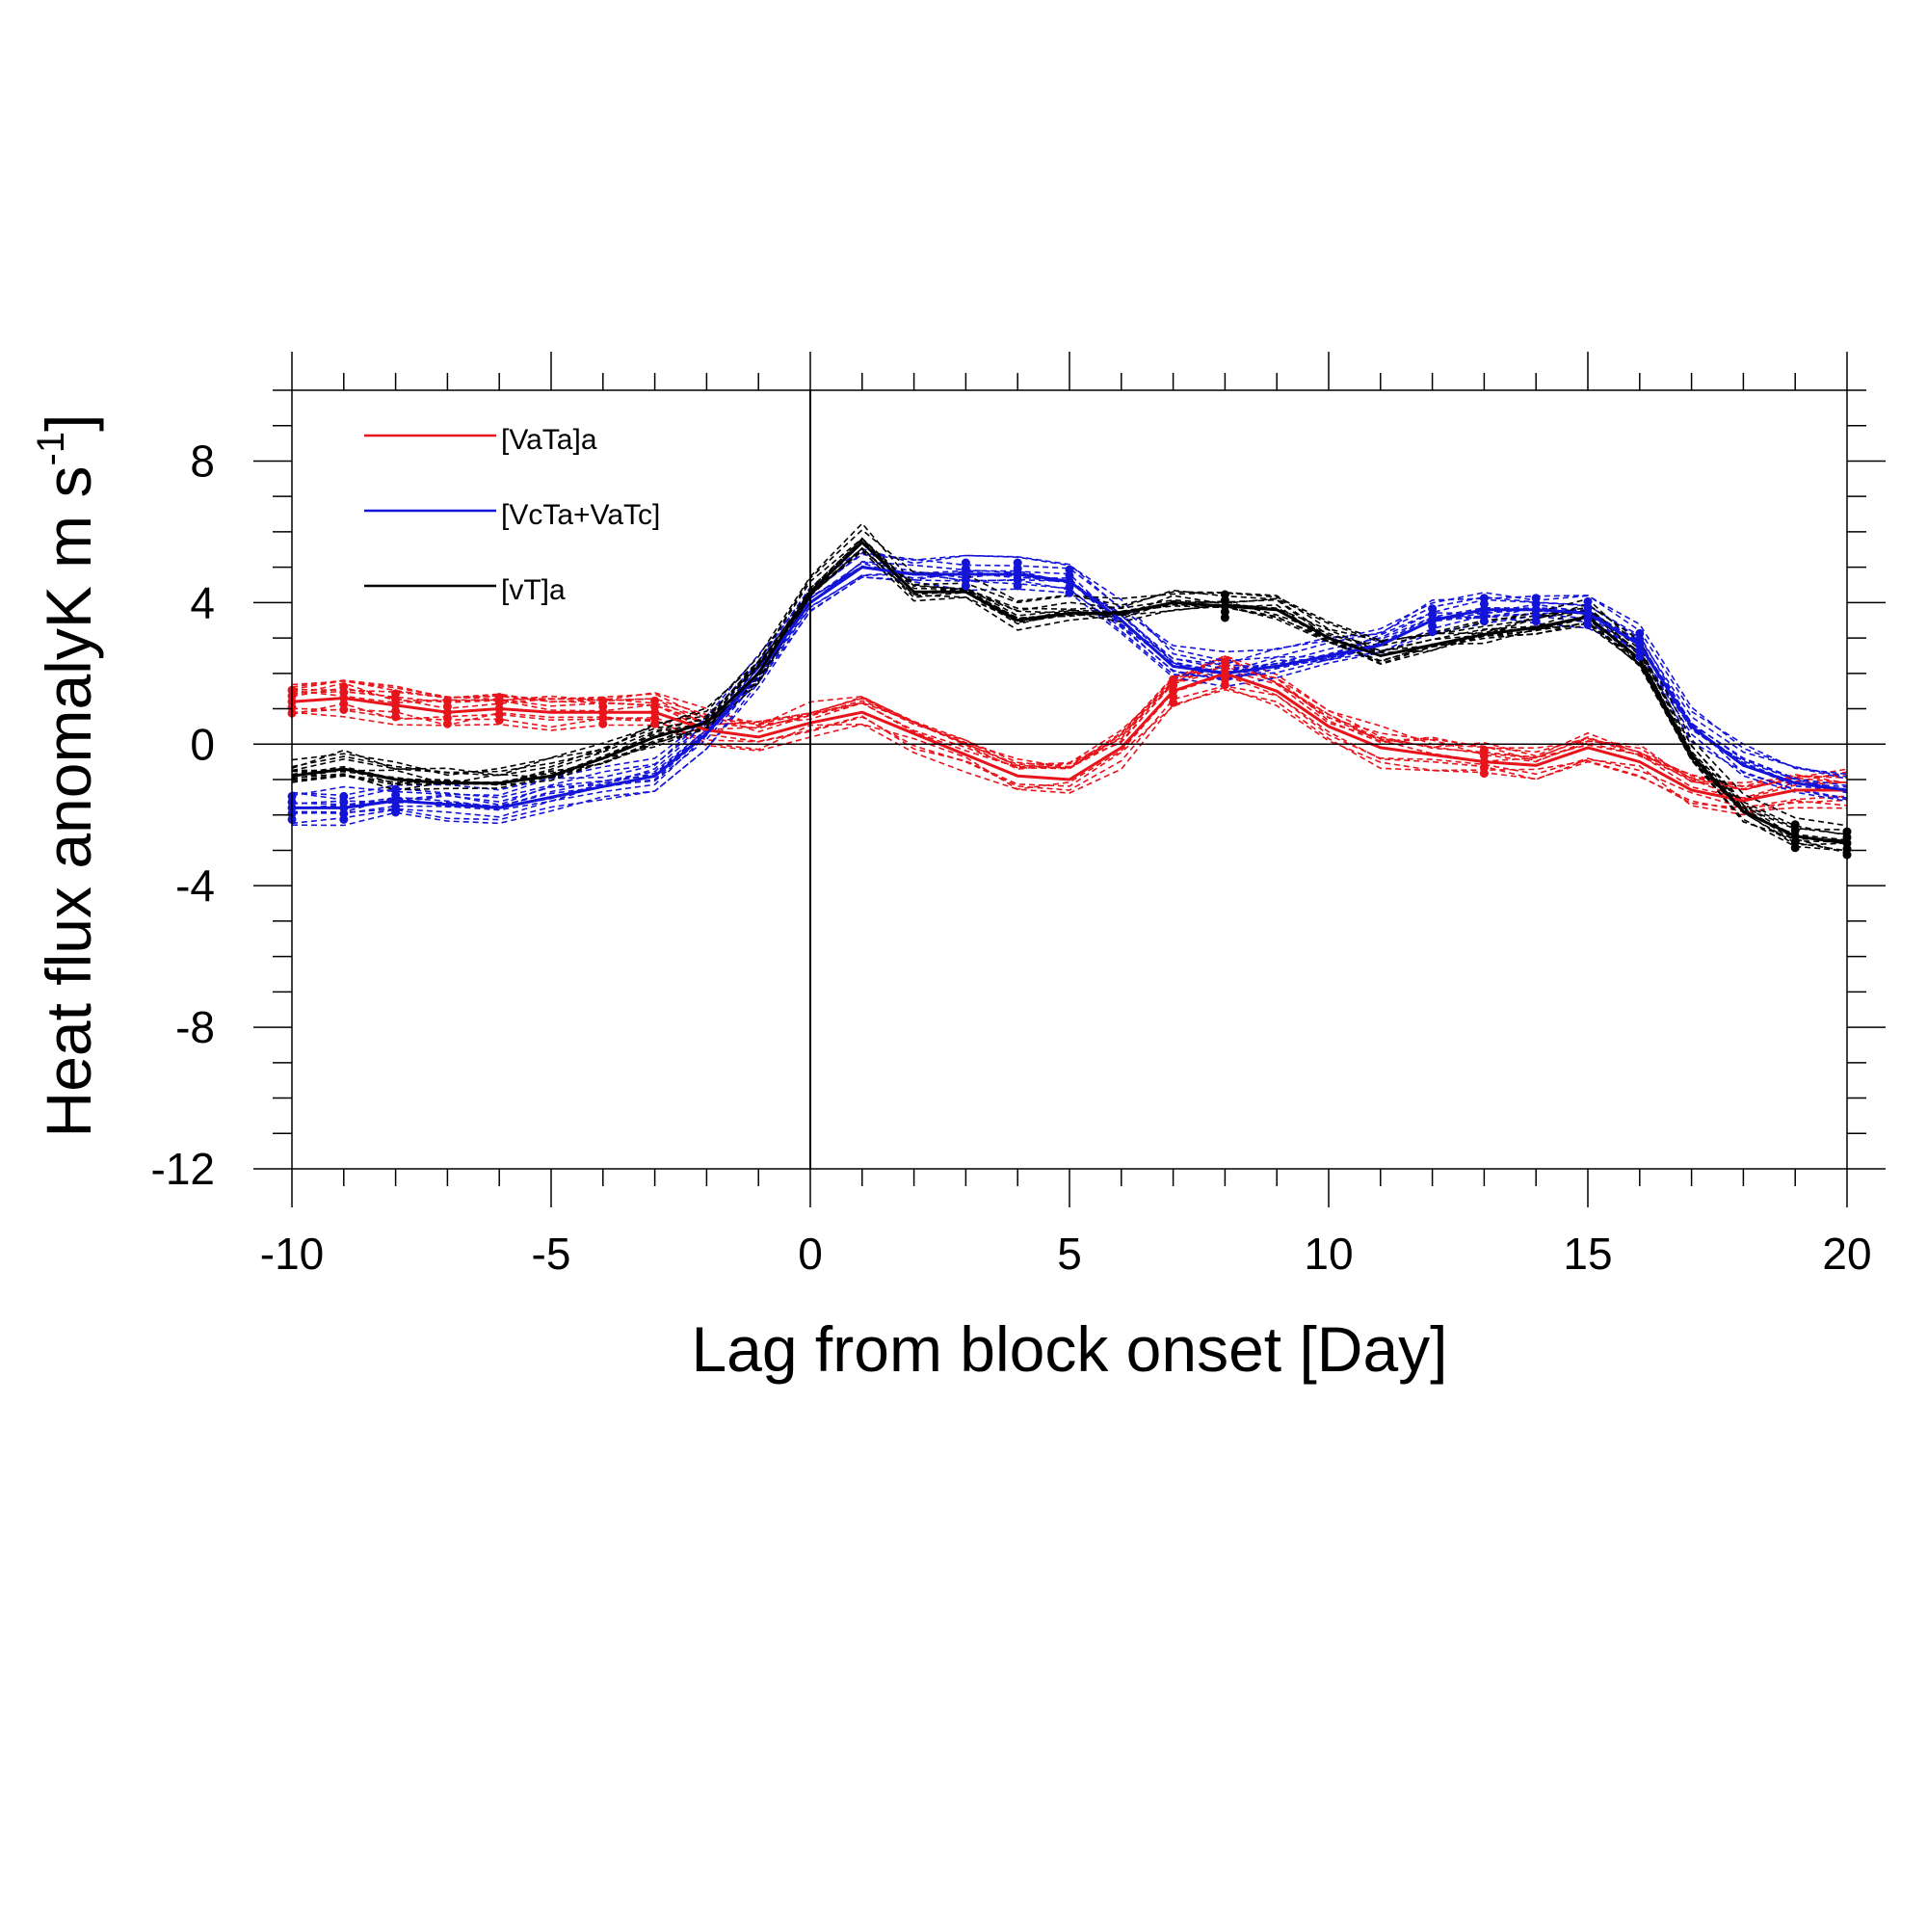 The height and width of the screenshot is (1932, 1927). Describe the element at coordinates (549, 440) in the screenshot. I see `legend-label: [VaTa]a` at that location.